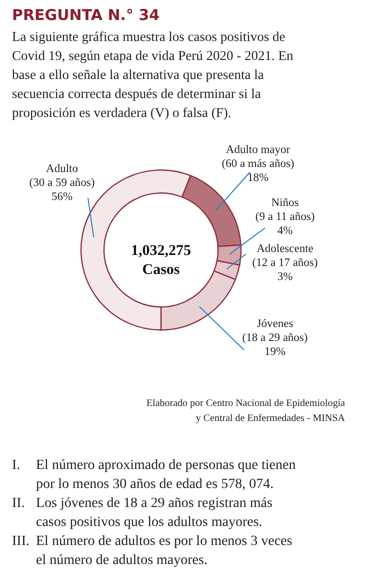 The height and width of the screenshot is (570, 378). What do you see at coordinates (62, 176) in the screenshot?
I see `slice-label: Adulto (30 a 59 años)` at bounding box center [62, 176].